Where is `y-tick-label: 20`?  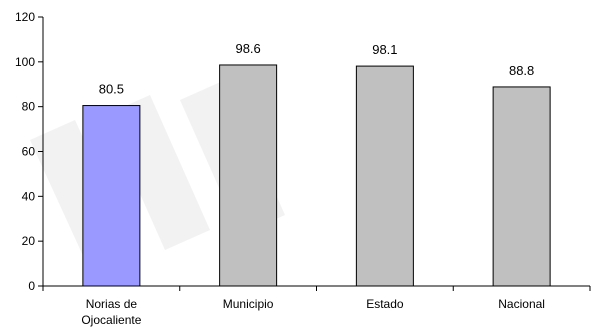 y-tick-label: 20 is located at coordinates (29, 241).